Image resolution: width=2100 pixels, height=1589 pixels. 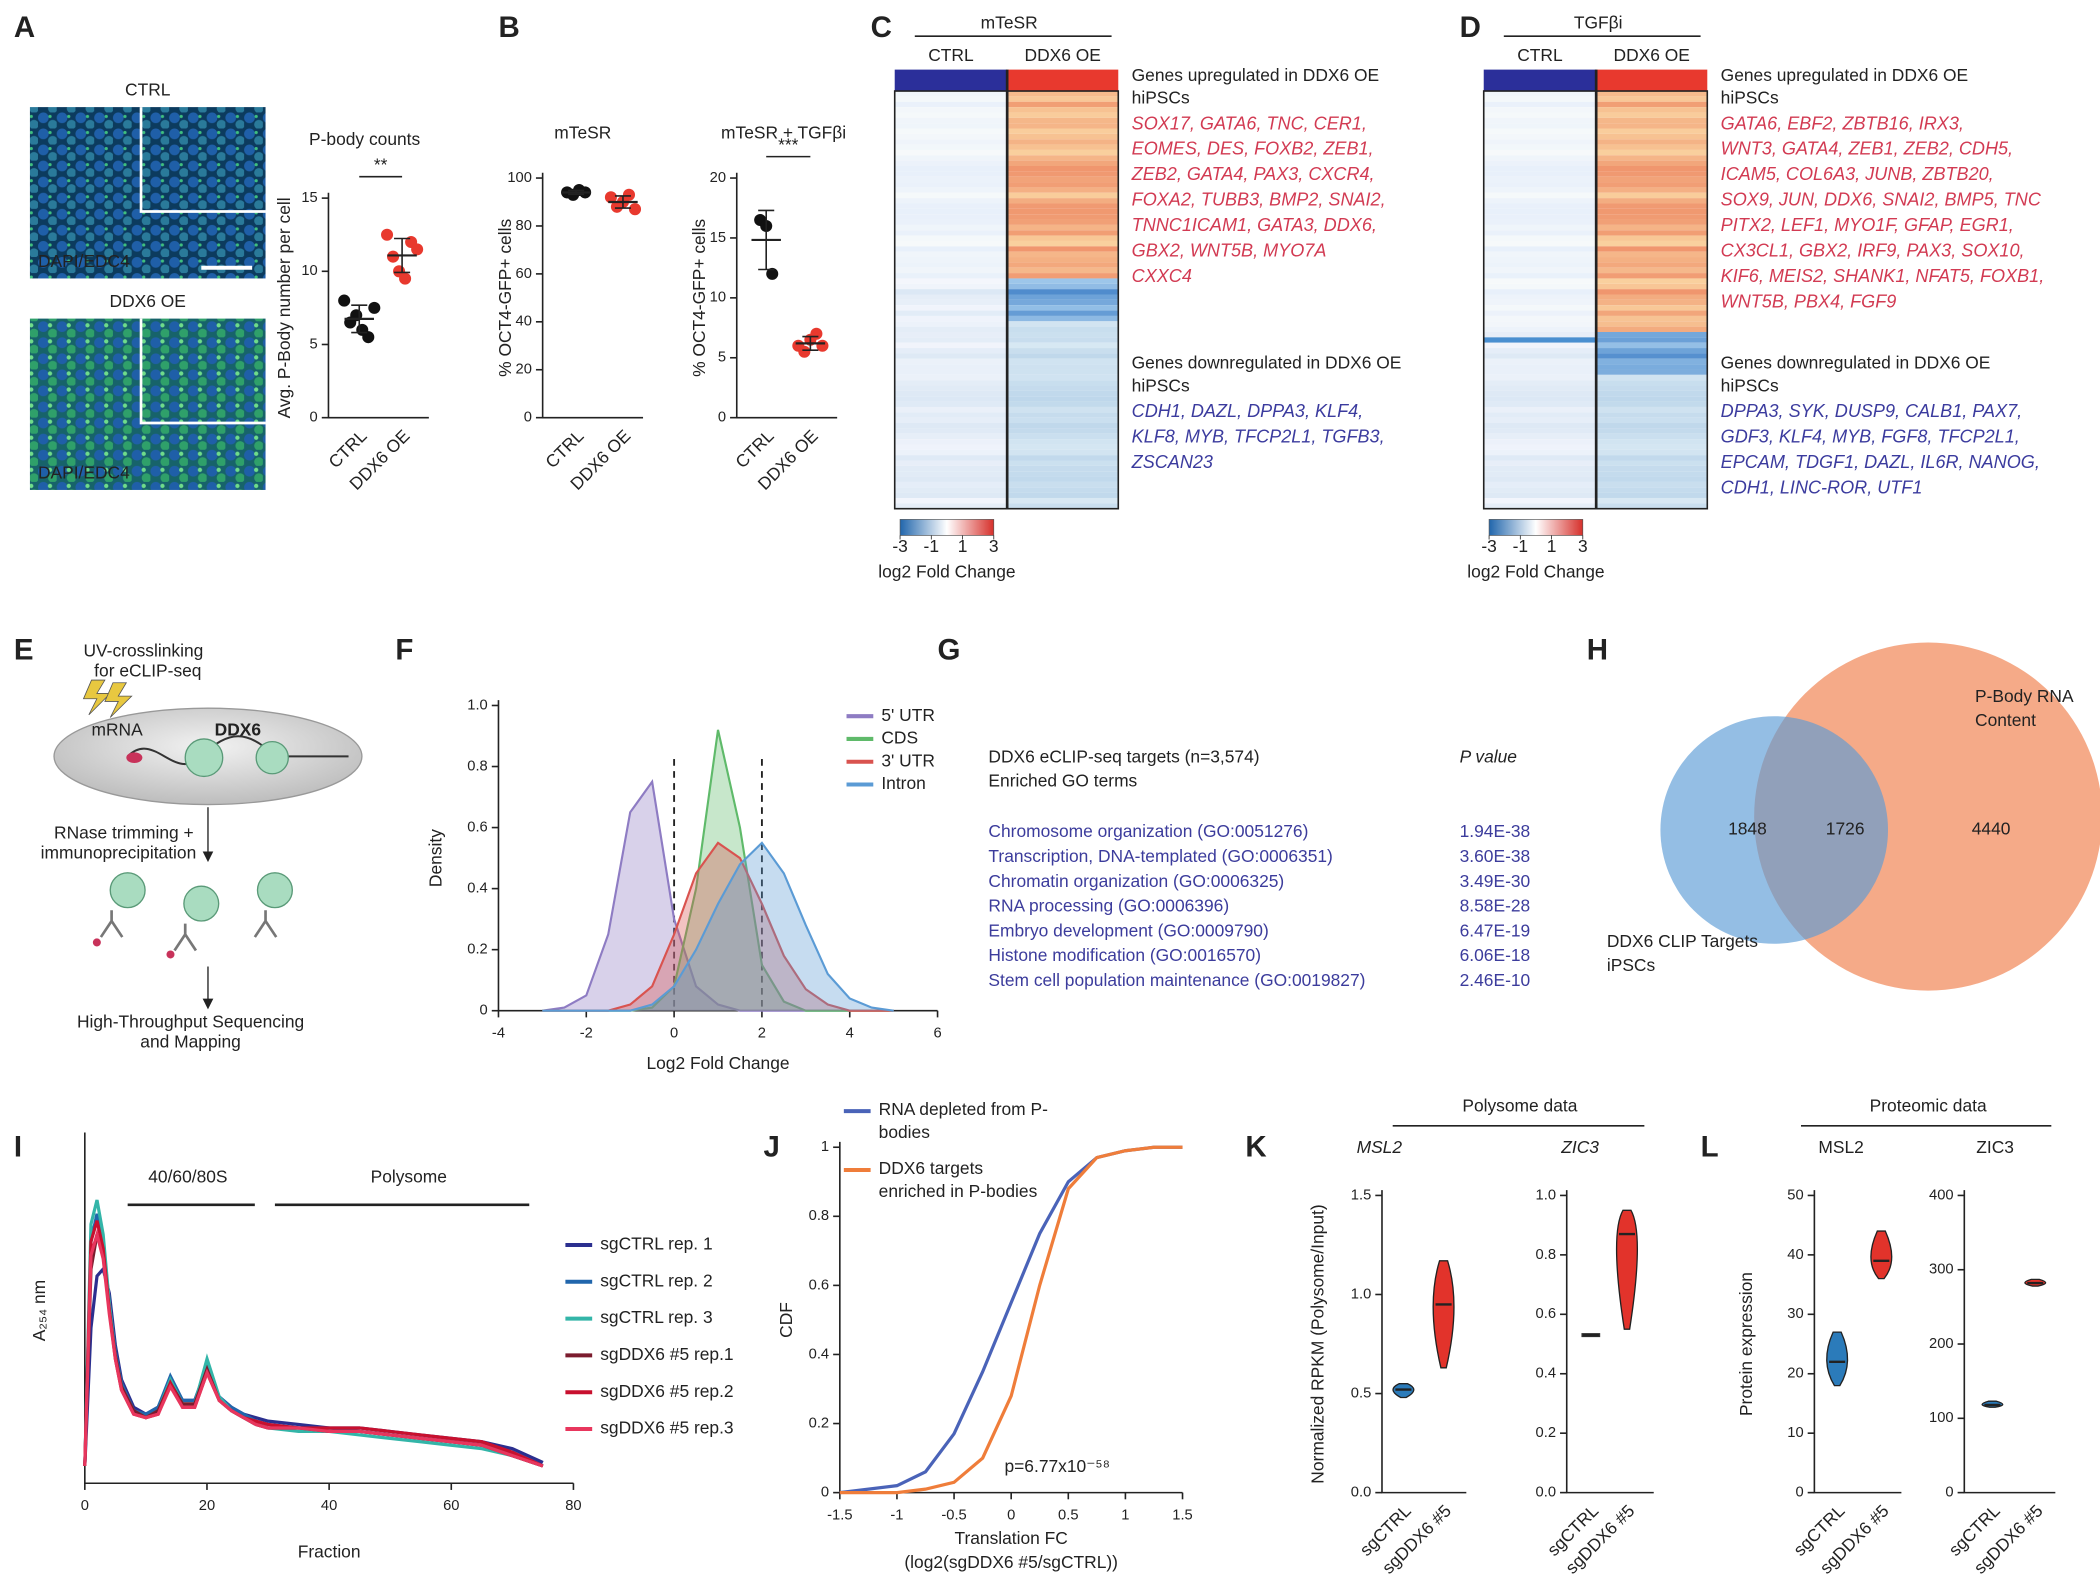 I want to click on p-value: 6.47E-19, so click(x=1495, y=930).